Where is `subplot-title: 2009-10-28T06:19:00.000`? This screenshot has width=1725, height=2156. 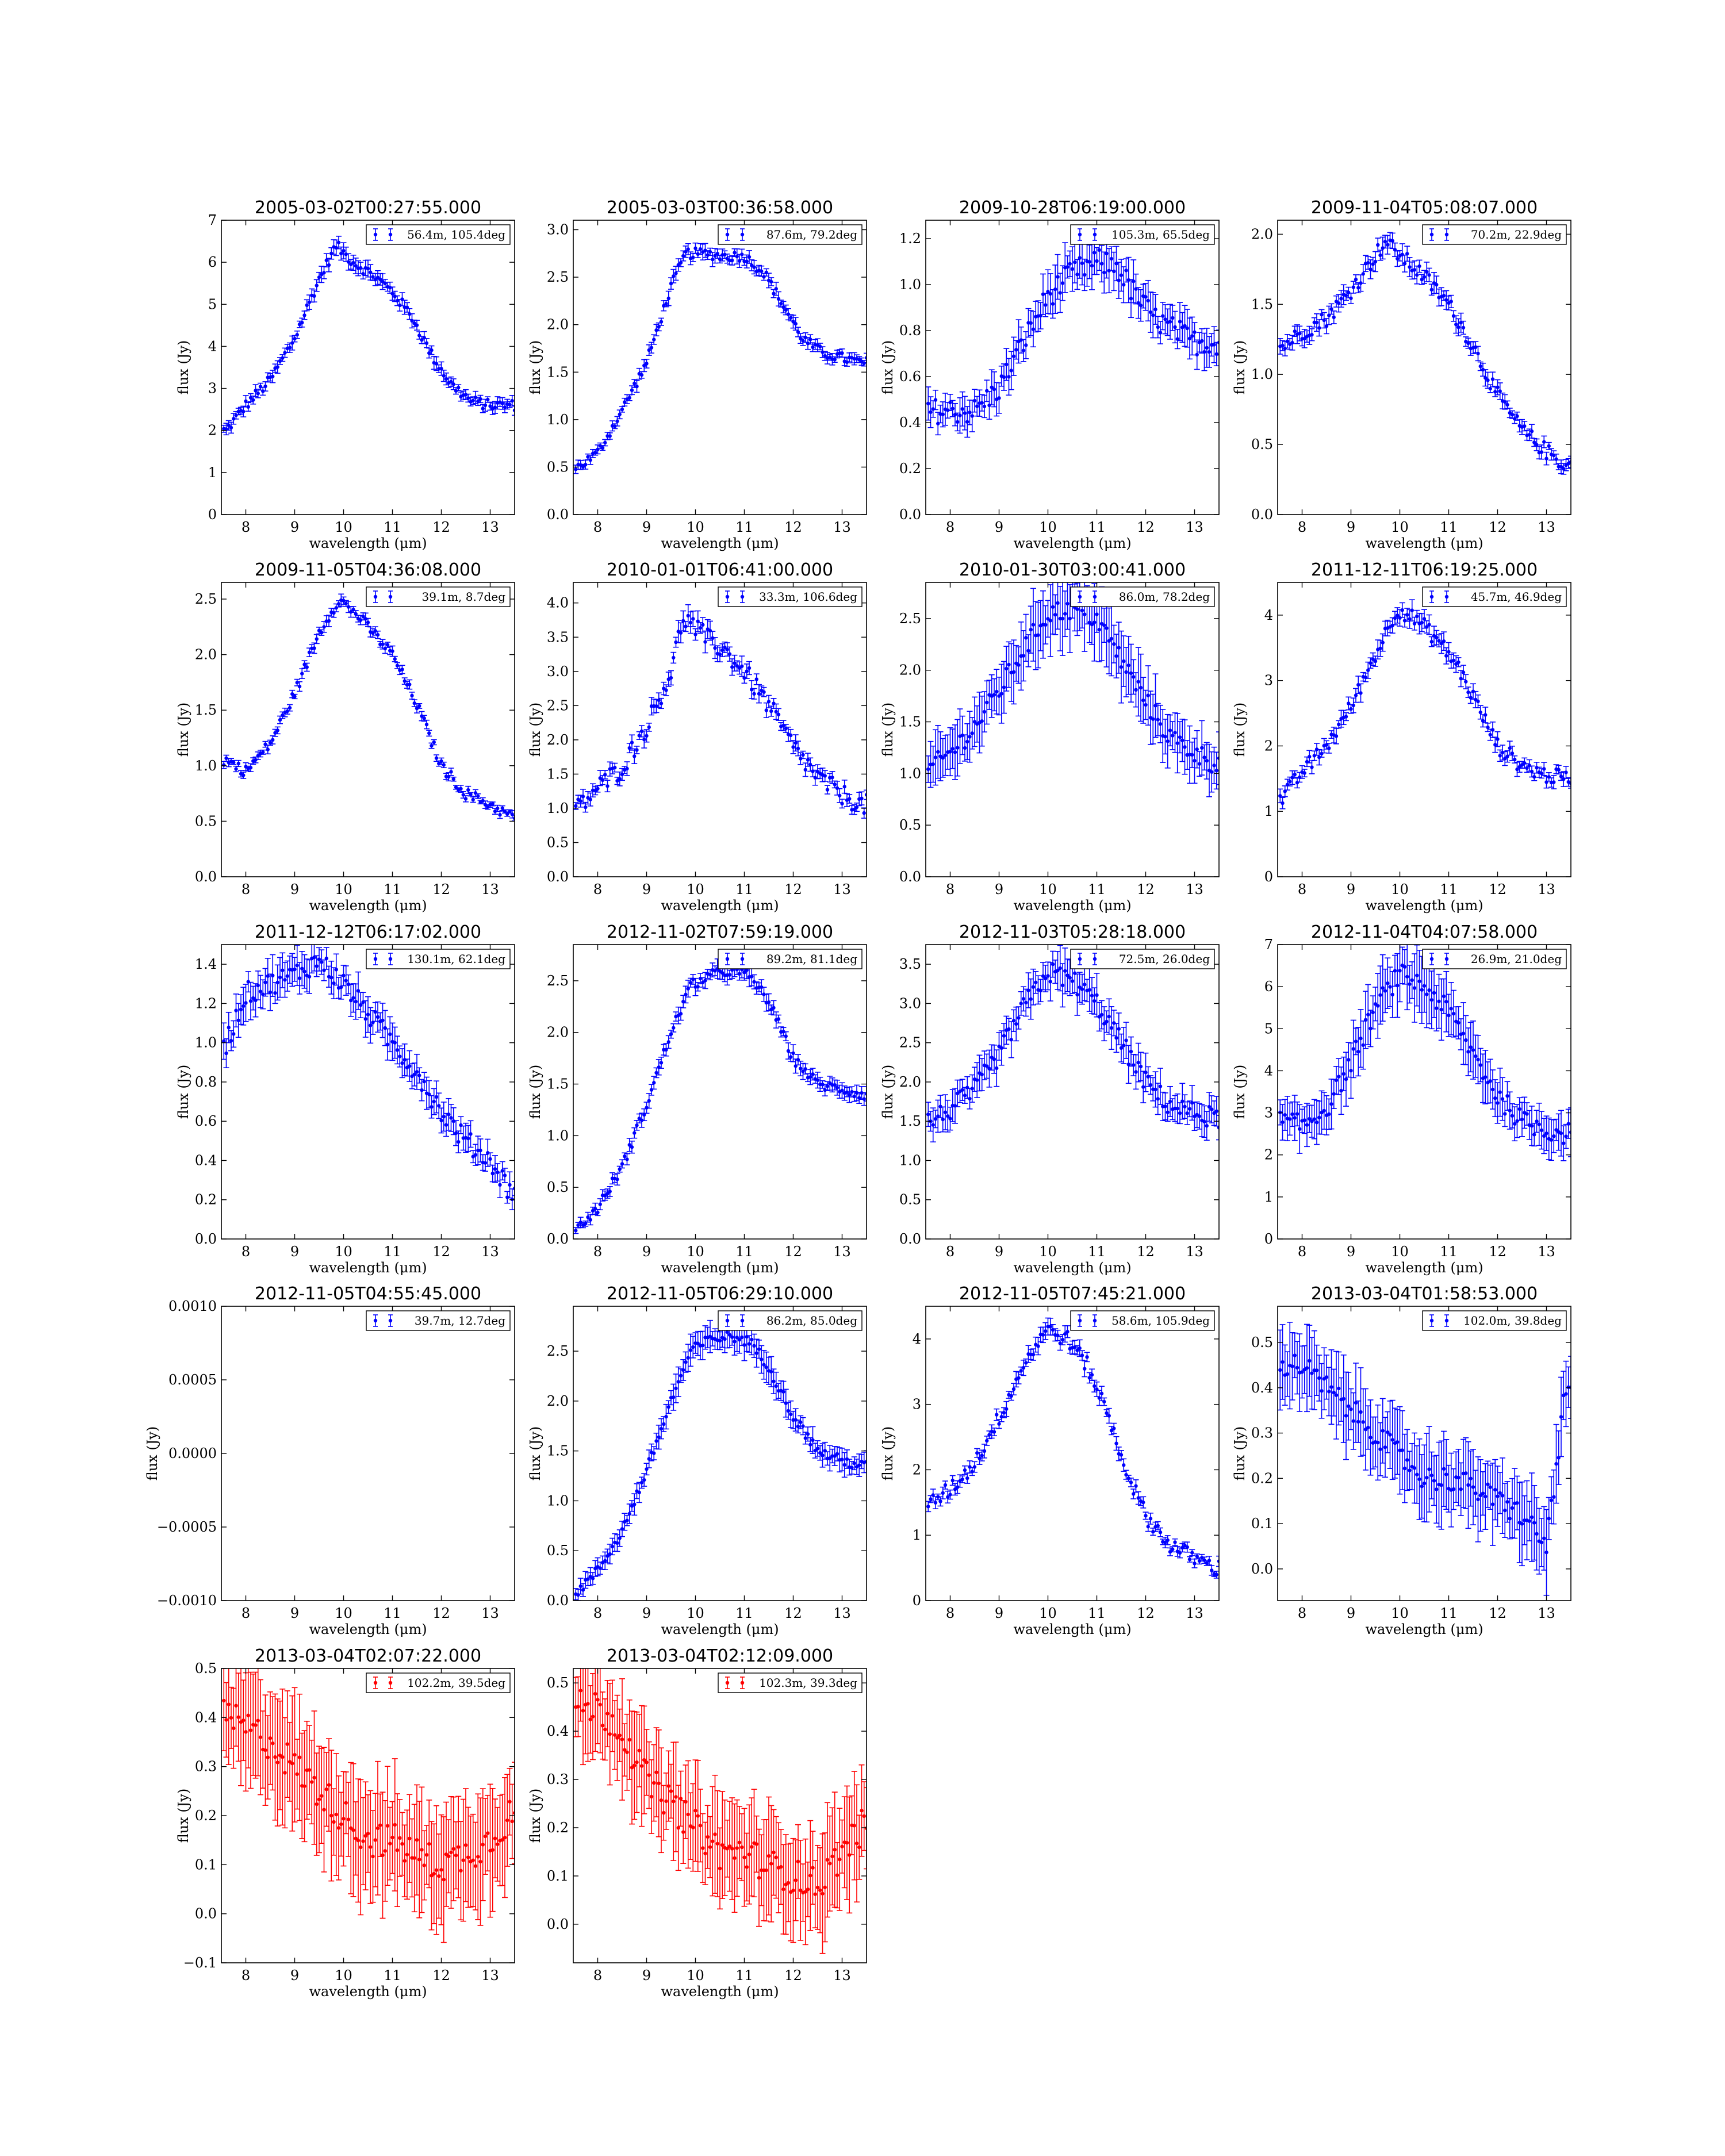 subplot-title: 2009-10-28T06:19:00.000 is located at coordinates (1072, 208).